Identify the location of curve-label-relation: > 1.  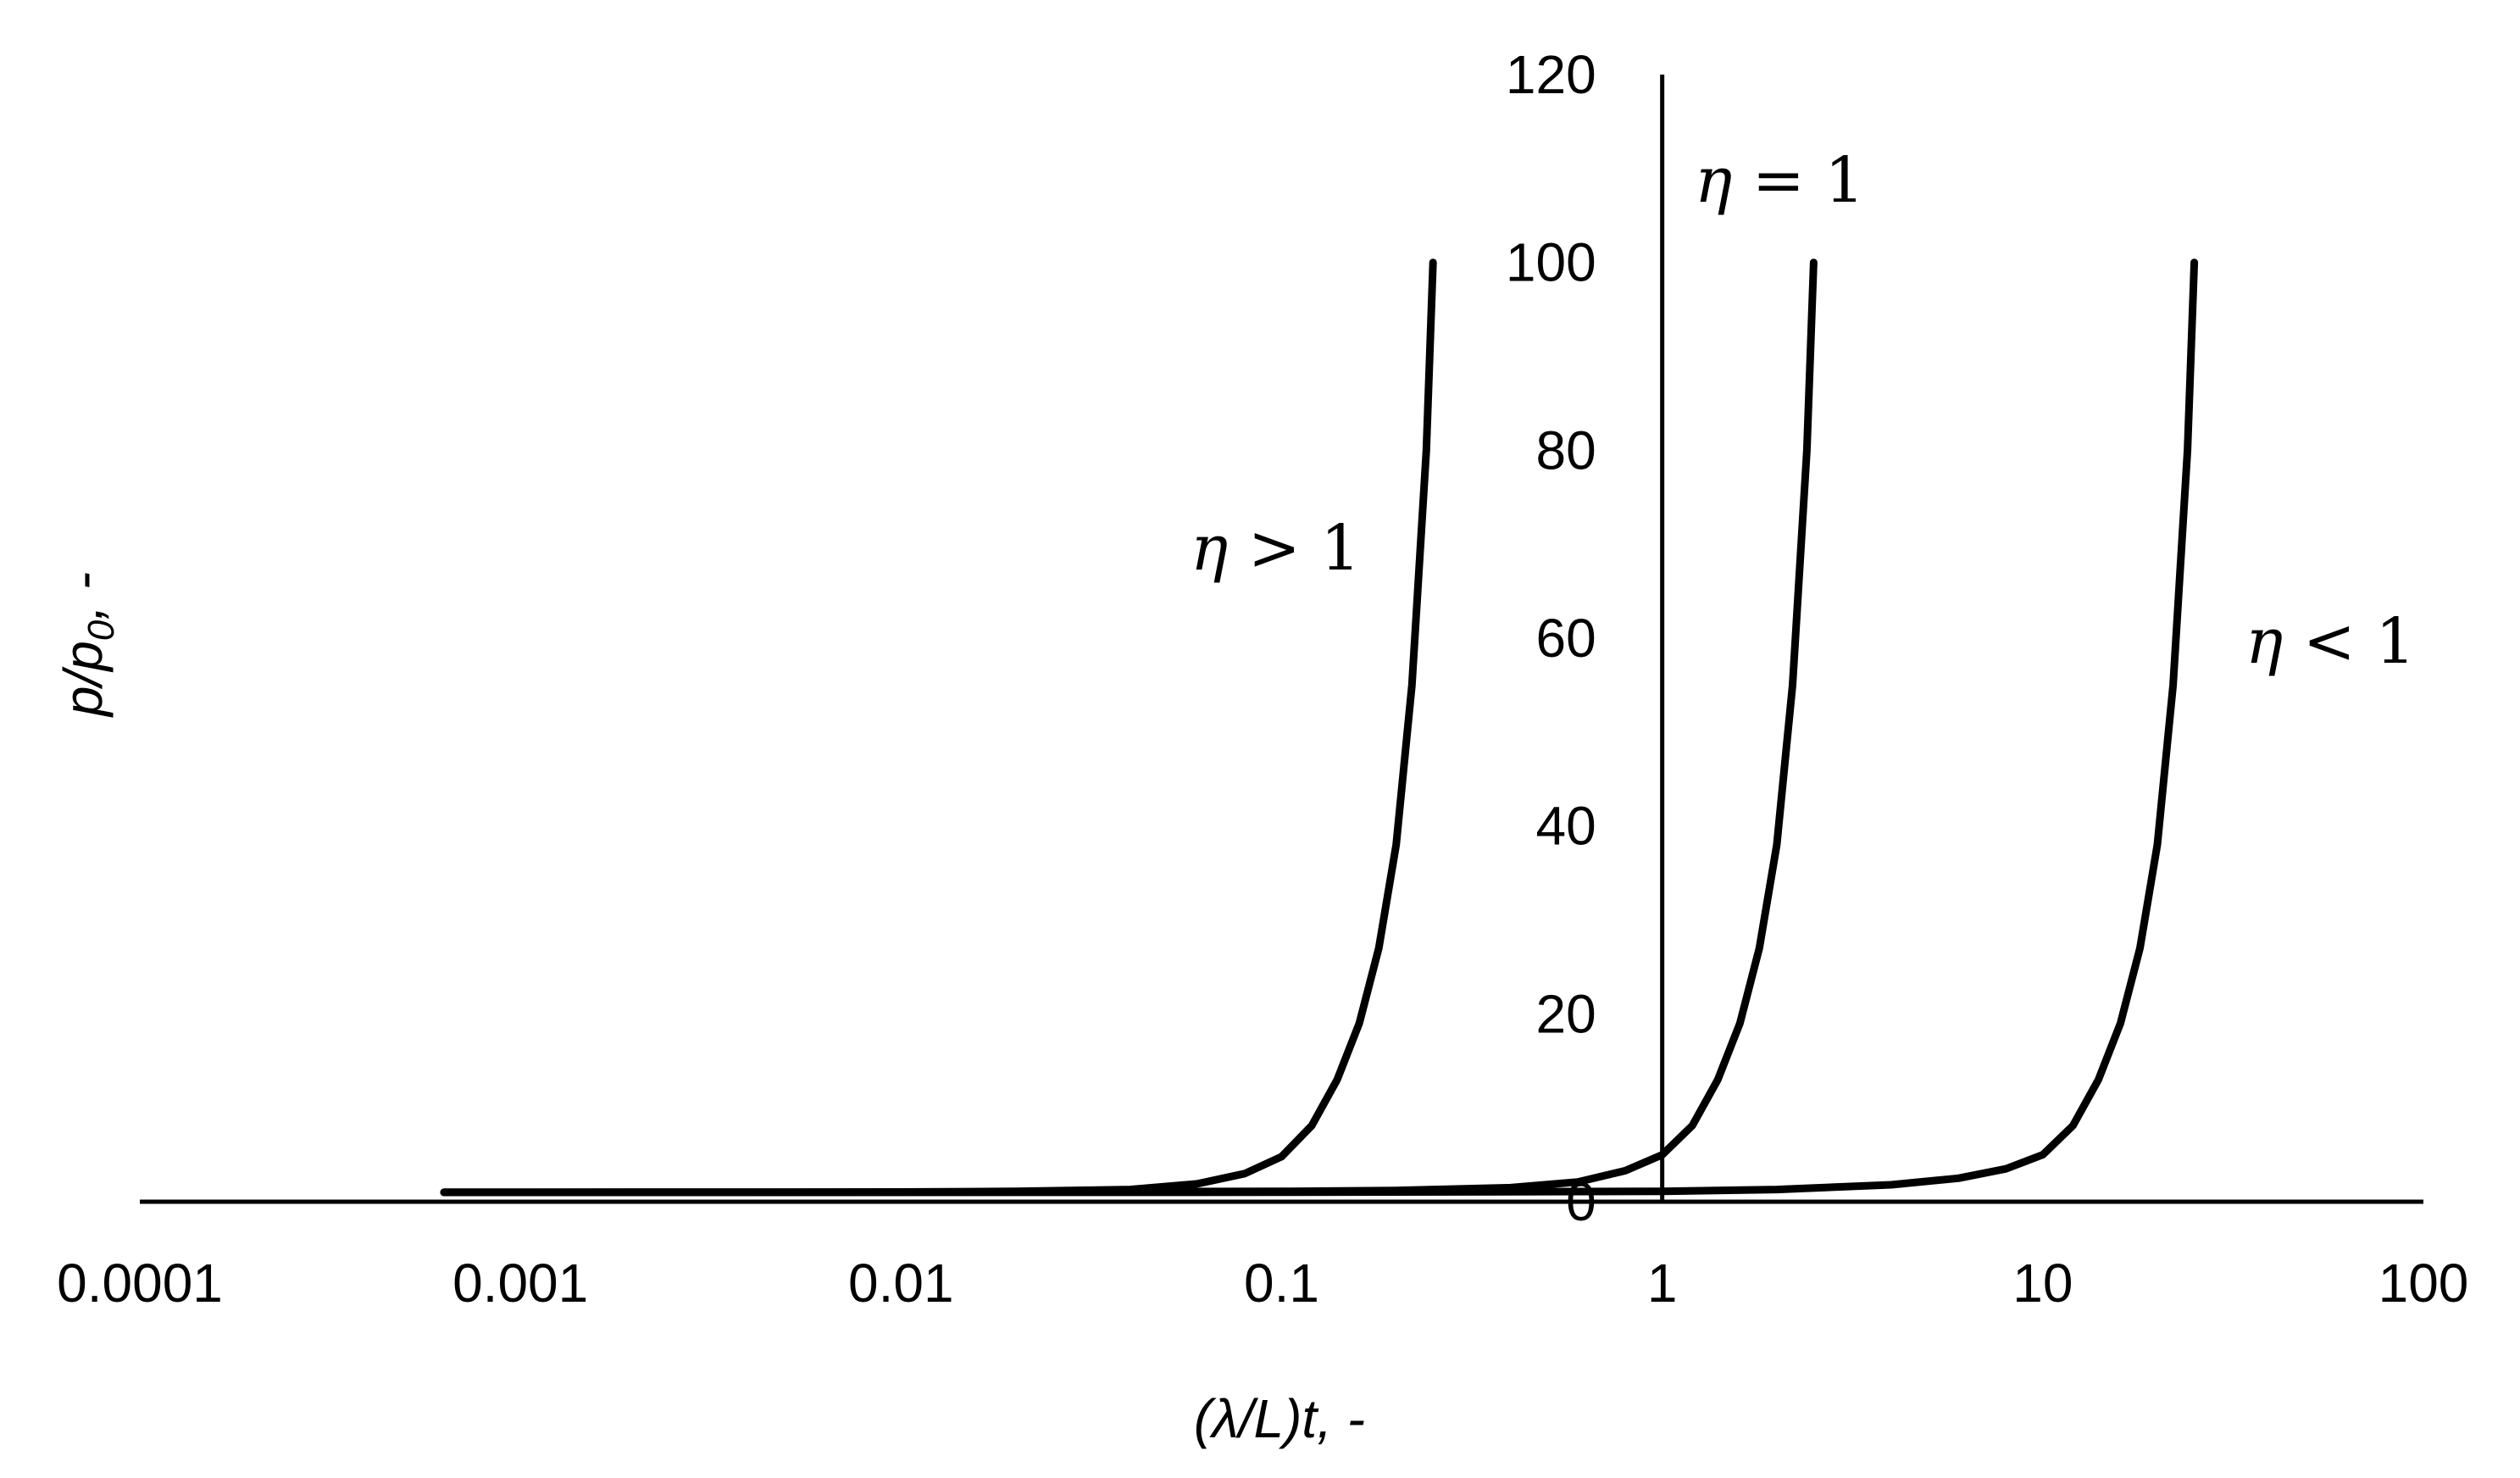
(1294, 549).